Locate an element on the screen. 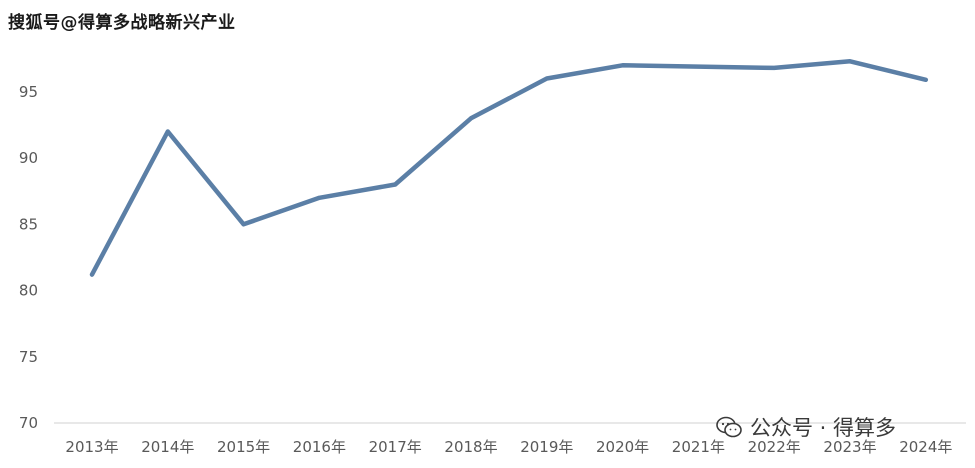 Image resolution: width=975 pixels, height=468 pixels. x-tick-label: 2016年 is located at coordinates (319, 447).